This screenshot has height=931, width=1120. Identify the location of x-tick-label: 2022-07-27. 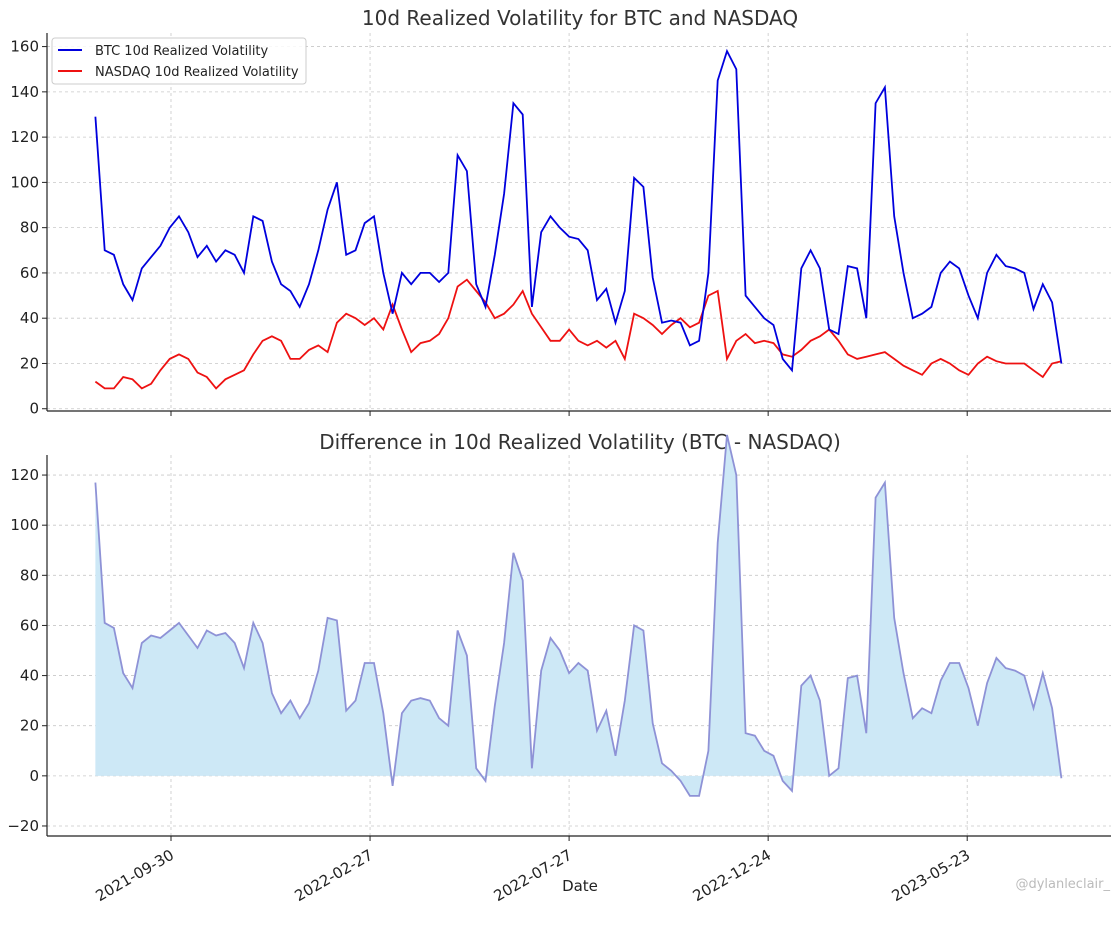
(533, 875).